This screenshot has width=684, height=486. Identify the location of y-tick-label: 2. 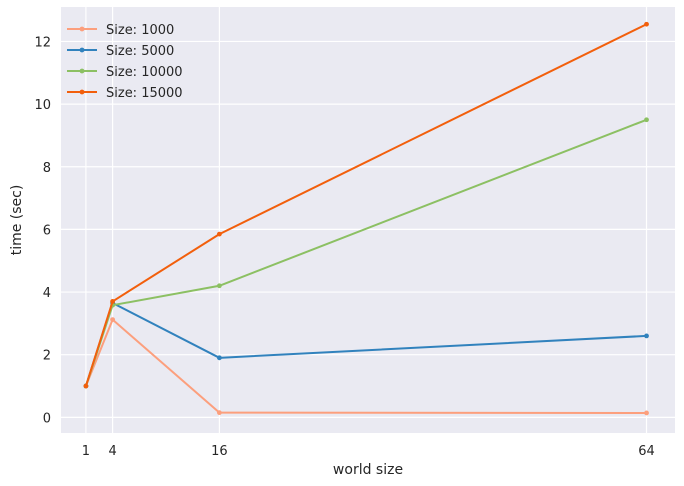
(47, 356).